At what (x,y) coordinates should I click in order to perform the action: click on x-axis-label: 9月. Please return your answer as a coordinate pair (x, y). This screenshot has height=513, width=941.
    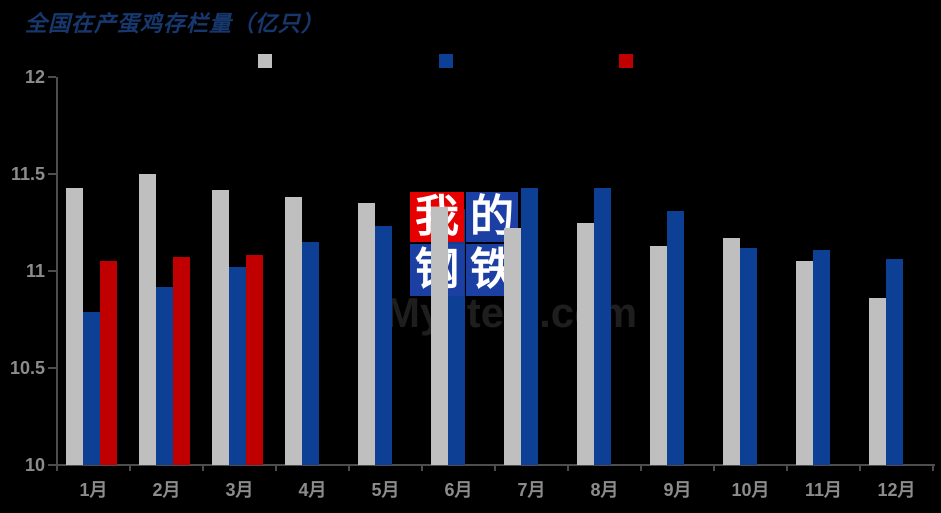
    Looking at the image, I should click on (677, 490).